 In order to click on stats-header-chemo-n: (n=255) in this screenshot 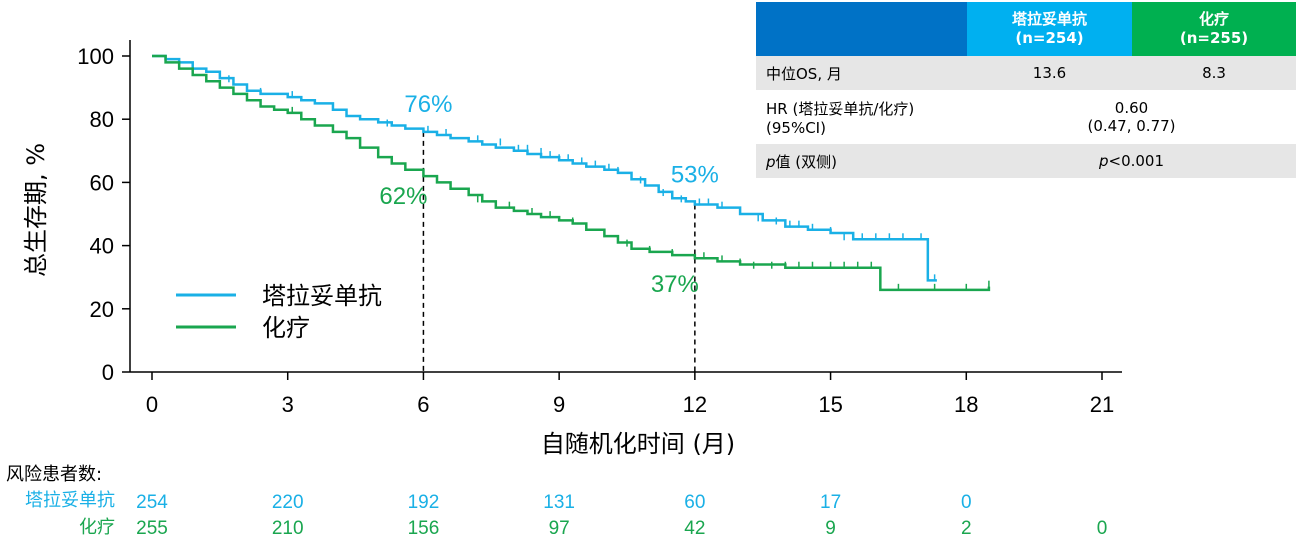, I will do `click(1214, 38)`.